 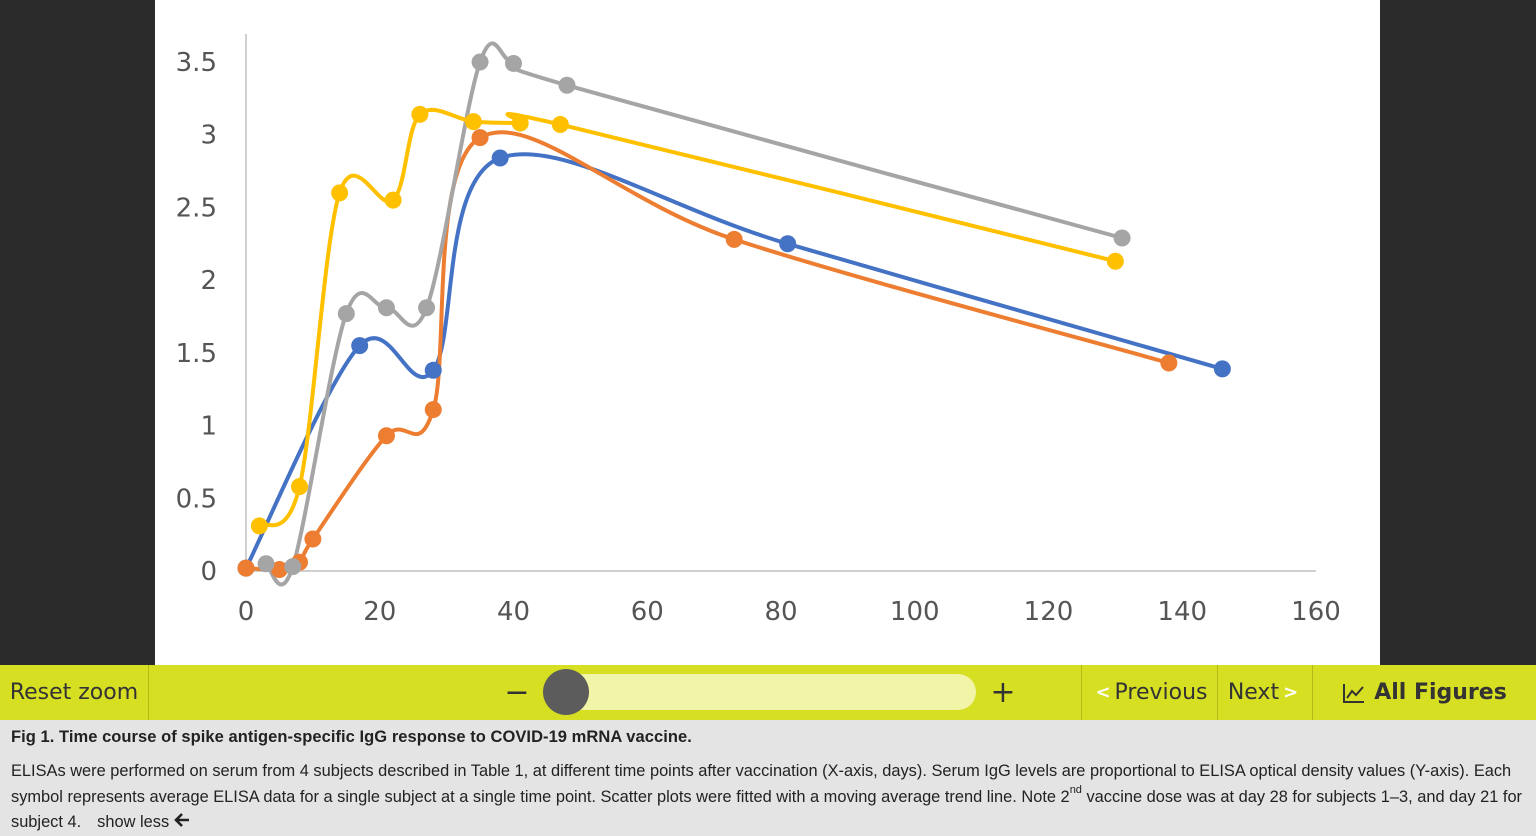 What do you see at coordinates (1291, 692) in the screenshot?
I see `chevron-right-icon: >` at bounding box center [1291, 692].